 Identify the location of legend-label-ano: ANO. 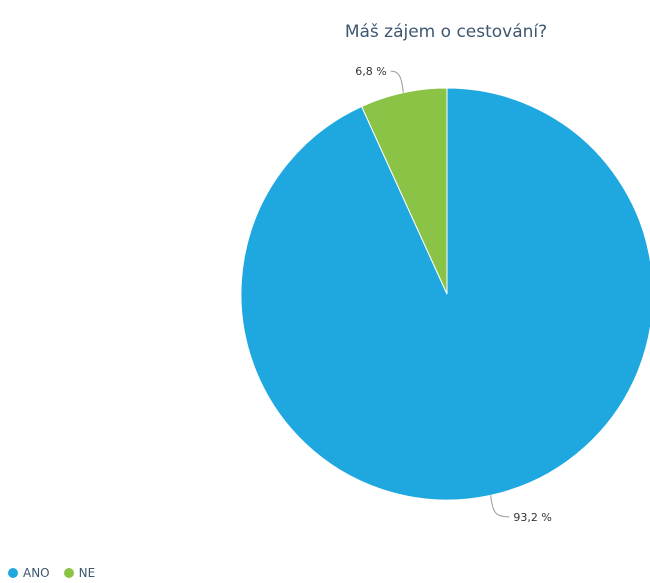
(36, 573).